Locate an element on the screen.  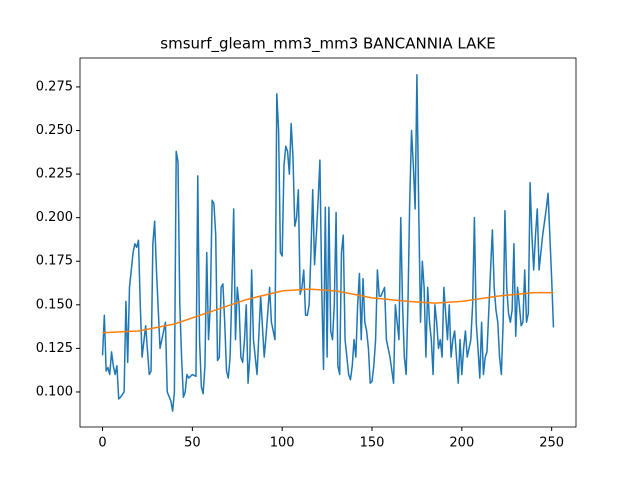
x-tick-label: 0 is located at coordinates (102, 443).